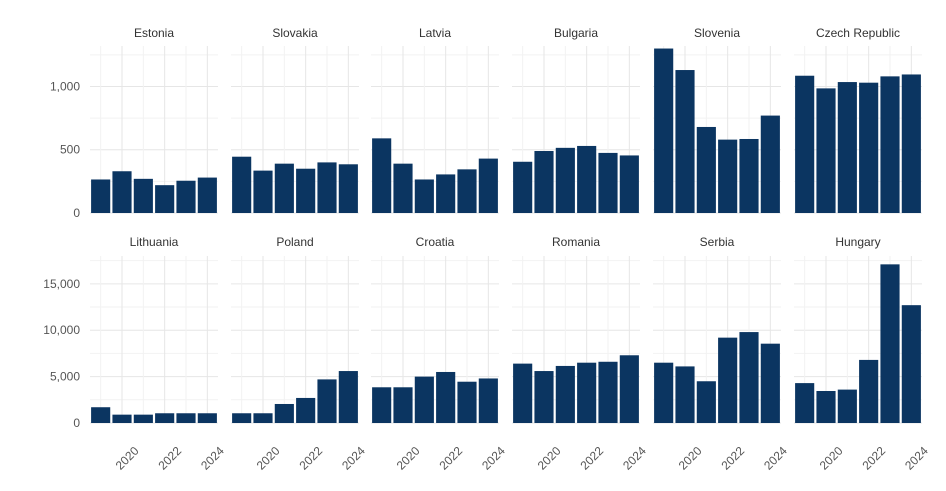 This screenshot has height=491, width=946. I want to click on panel-title: Hungary, so click(857, 242).